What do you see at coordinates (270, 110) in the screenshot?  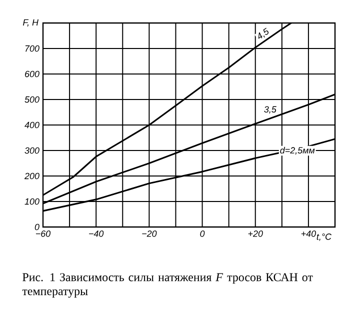 I see `series-label: 3,5` at bounding box center [270, 110].